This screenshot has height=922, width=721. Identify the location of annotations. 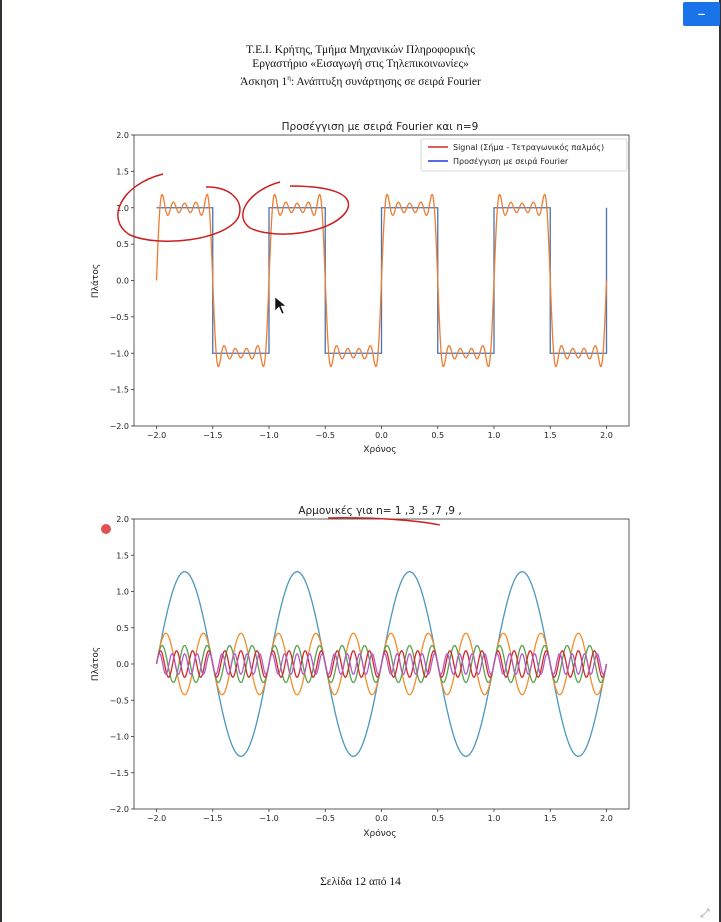
(233, 208).